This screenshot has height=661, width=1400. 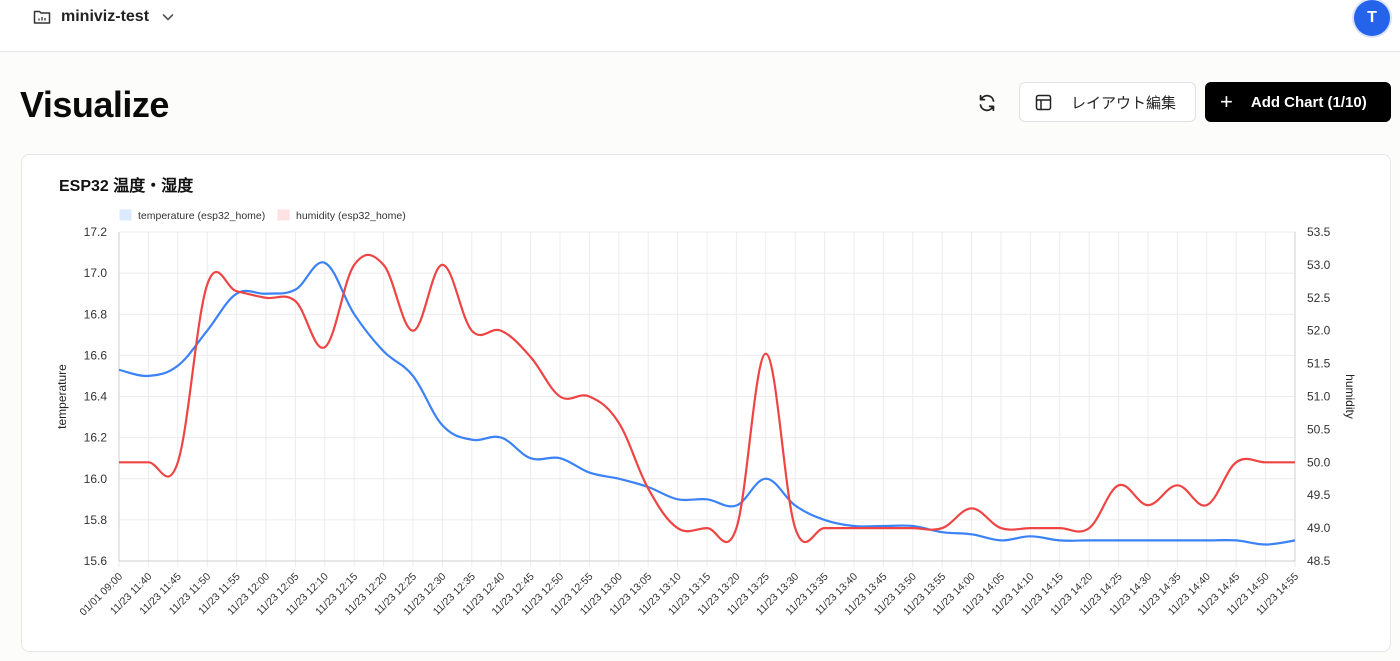 I want to click on y-left-tick-label: 16.8, so click(x=96, y=314).